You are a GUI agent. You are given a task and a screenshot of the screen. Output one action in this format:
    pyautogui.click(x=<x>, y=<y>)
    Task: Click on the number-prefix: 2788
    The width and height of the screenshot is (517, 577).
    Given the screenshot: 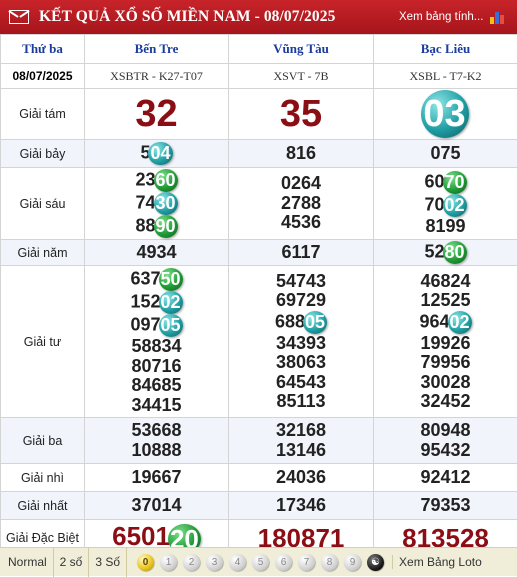 What is the action you would take?
    pyautogui.click(x=301, y=203)
    